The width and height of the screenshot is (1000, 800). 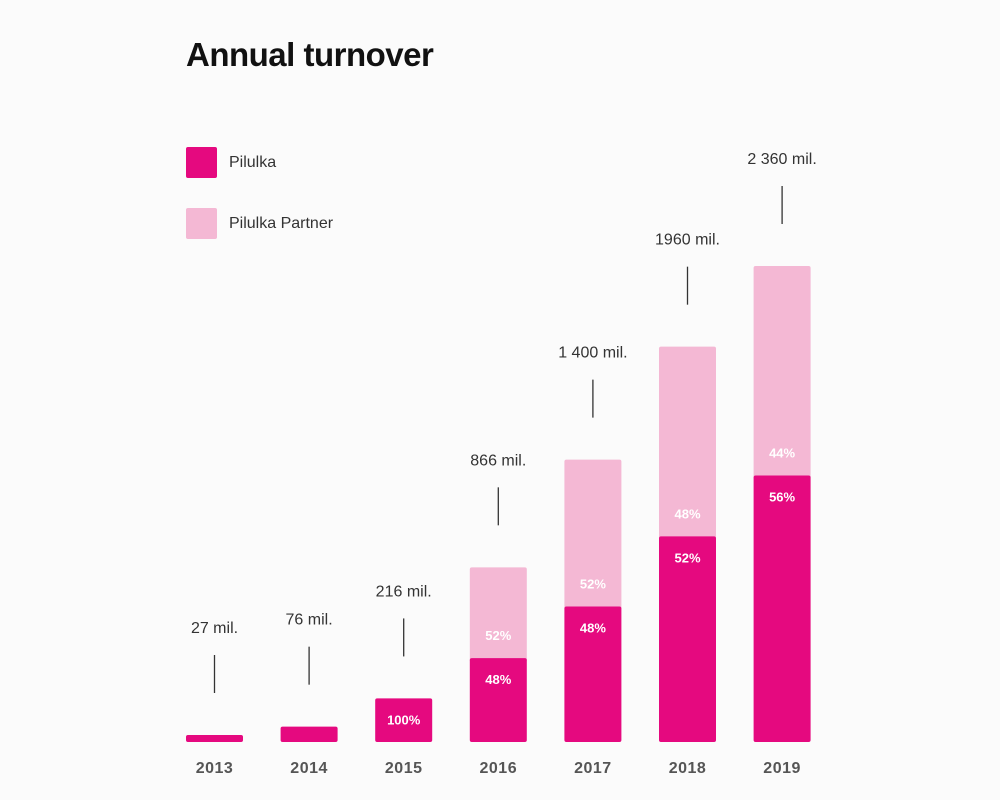 What do you see at coordinates (687, 240) in the screenshot?
I see `total-label-2018: 1960 mil.` at bounding box center [687, 240].